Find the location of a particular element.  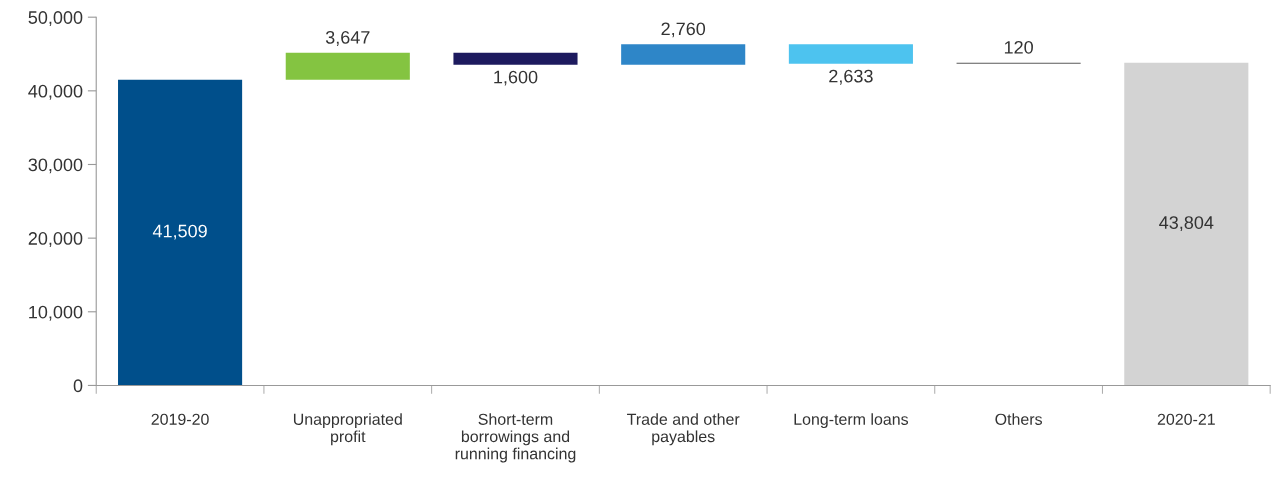

y-tick-label: 40,000 is located at coordinates (55, 92).